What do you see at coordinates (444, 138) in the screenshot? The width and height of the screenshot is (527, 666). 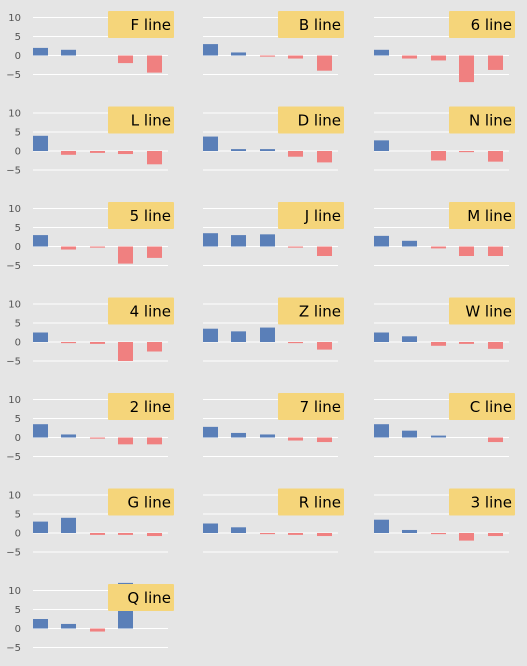 I see `panel-n-line: N line` at bounding box center [444, 138].